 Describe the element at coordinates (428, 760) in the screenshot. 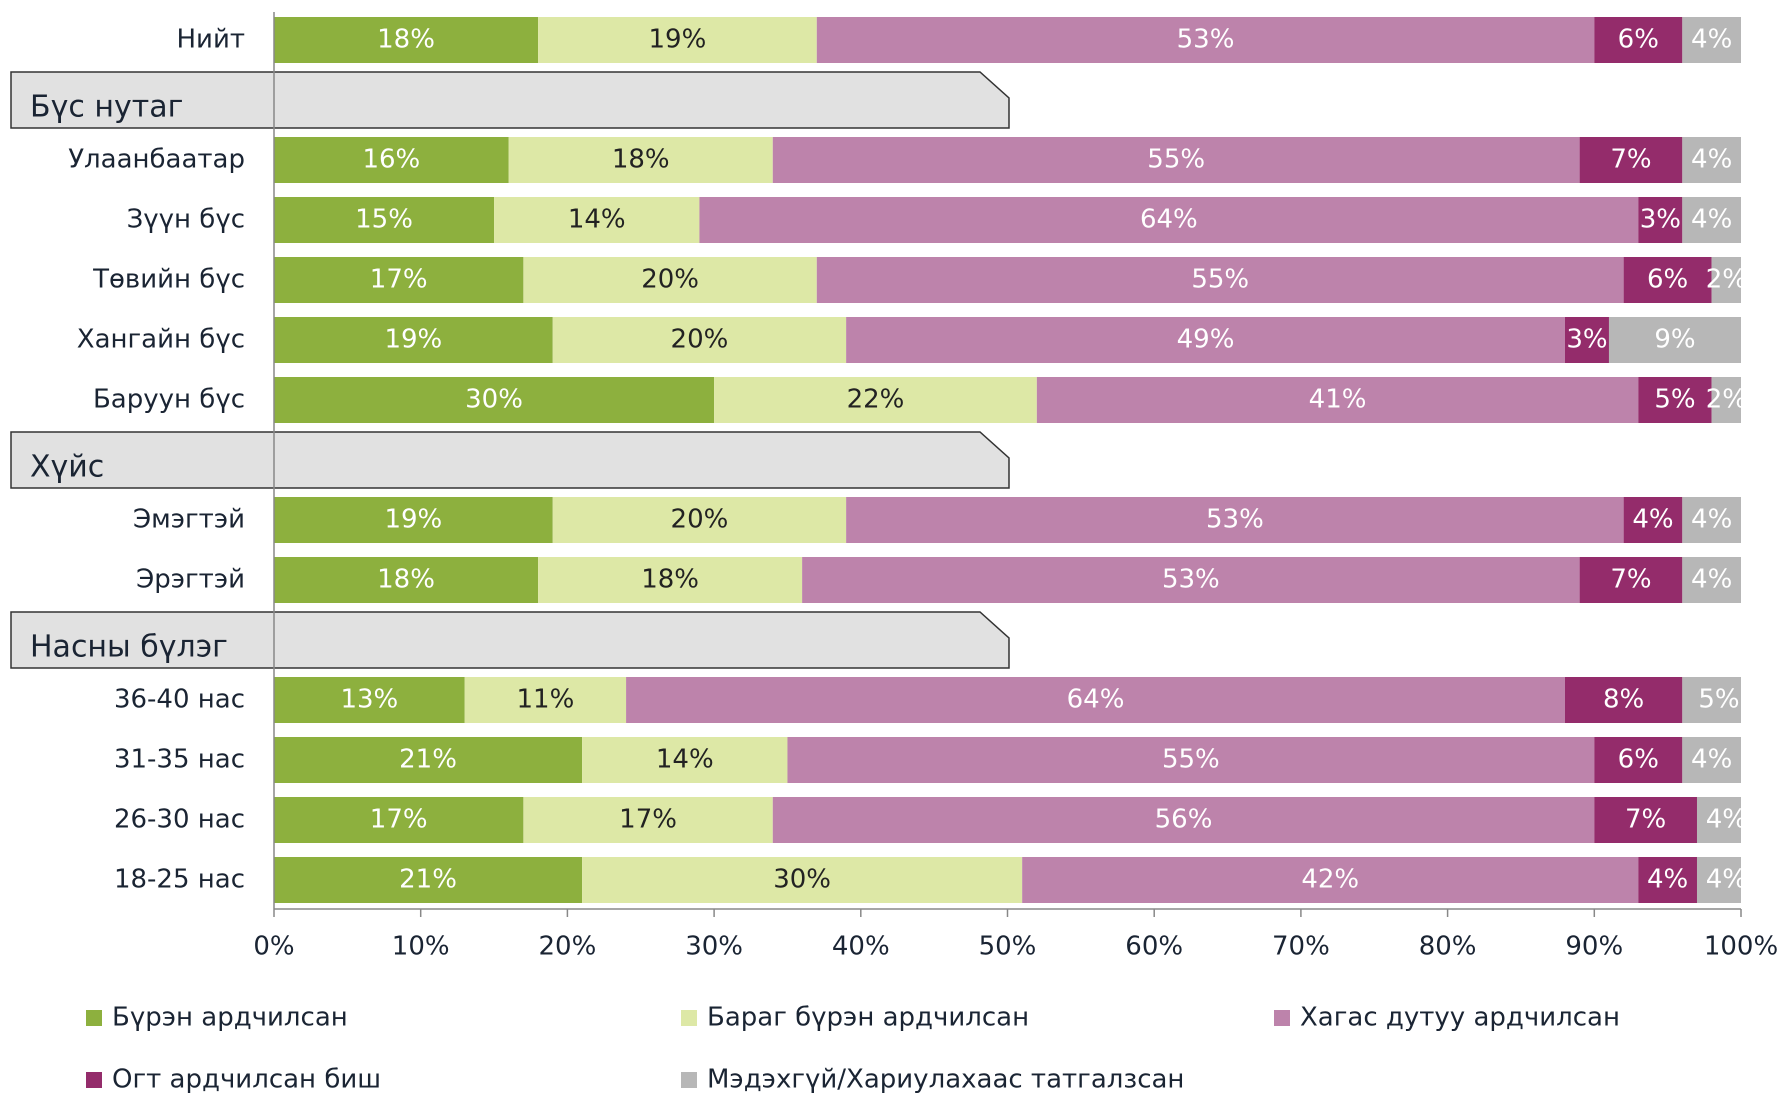

I see `value-label: 21%` at that location.